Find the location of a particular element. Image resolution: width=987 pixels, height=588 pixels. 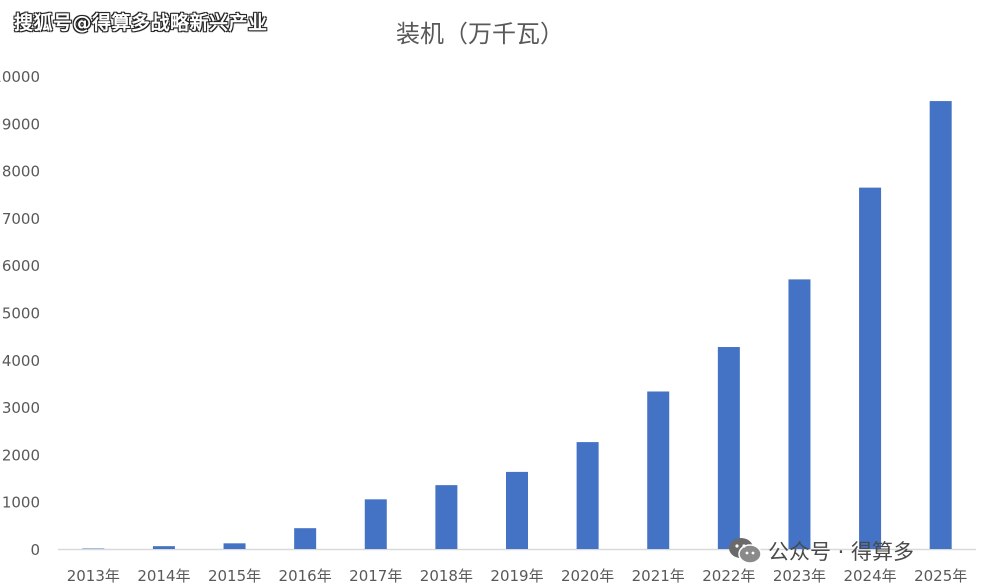

y-tick-label: 4000 is located at coordinates (21, 361).